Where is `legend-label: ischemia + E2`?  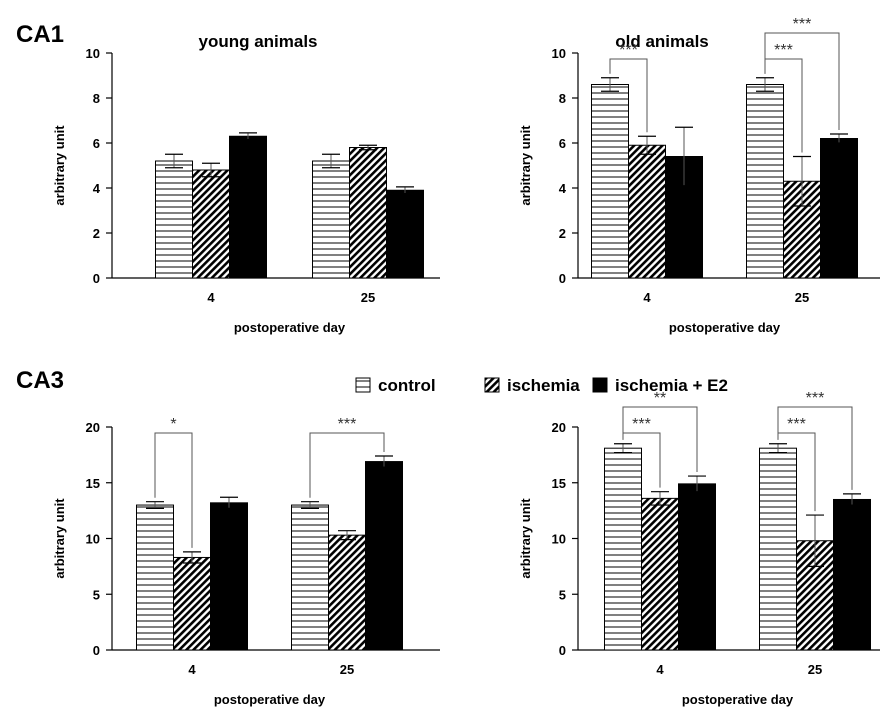 legend-label: ischemia + E2 is located at coordinates (671, 385).